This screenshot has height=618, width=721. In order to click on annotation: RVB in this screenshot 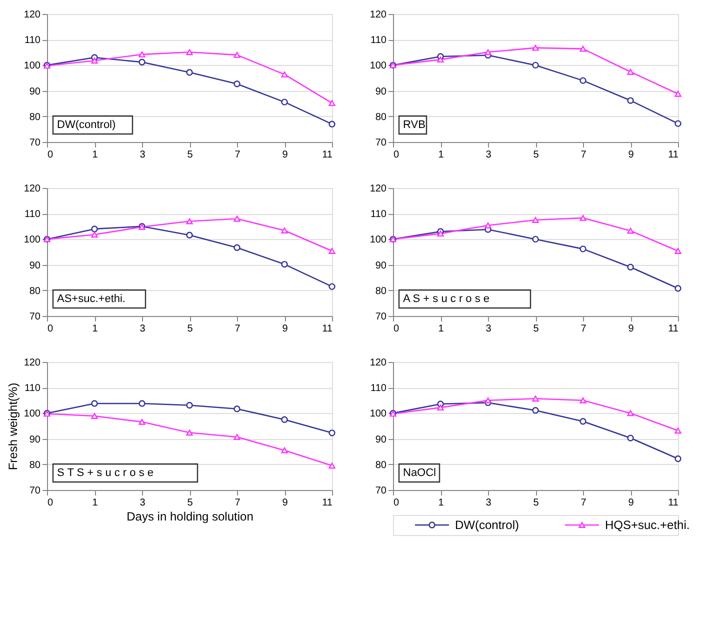, I will do `click(414, 125)`.